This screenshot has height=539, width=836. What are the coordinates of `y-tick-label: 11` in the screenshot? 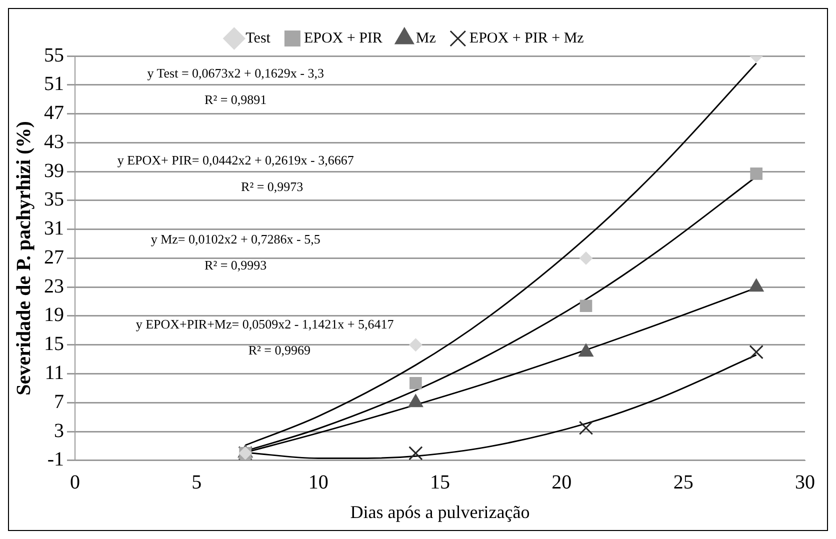 It's located at (54, 373).